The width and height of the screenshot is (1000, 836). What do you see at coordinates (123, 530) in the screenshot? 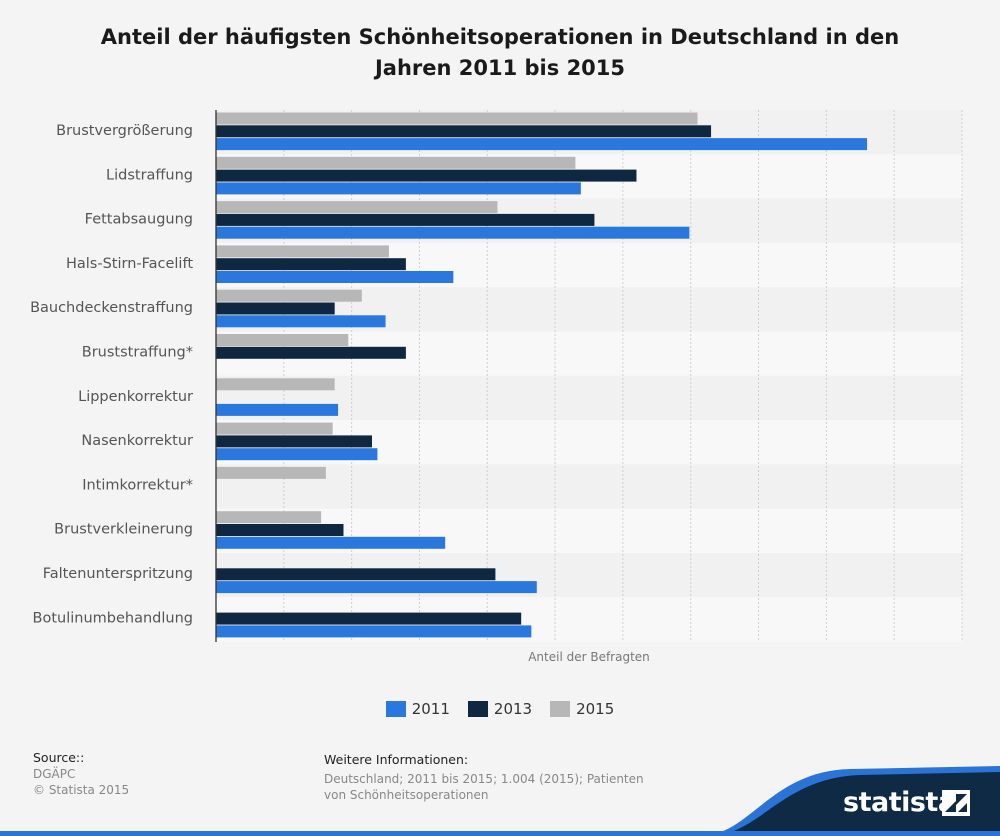
I see `category-label: Brustverkleinerung` at bounding box center [123, 530].